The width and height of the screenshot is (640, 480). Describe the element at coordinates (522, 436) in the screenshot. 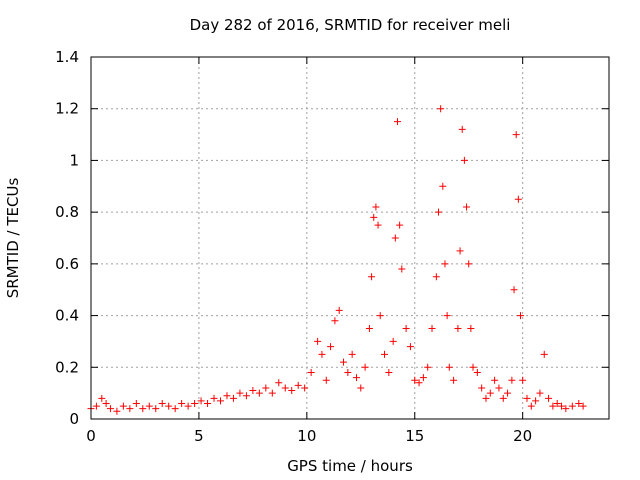

I see `x-tick-label: 20` at that location.